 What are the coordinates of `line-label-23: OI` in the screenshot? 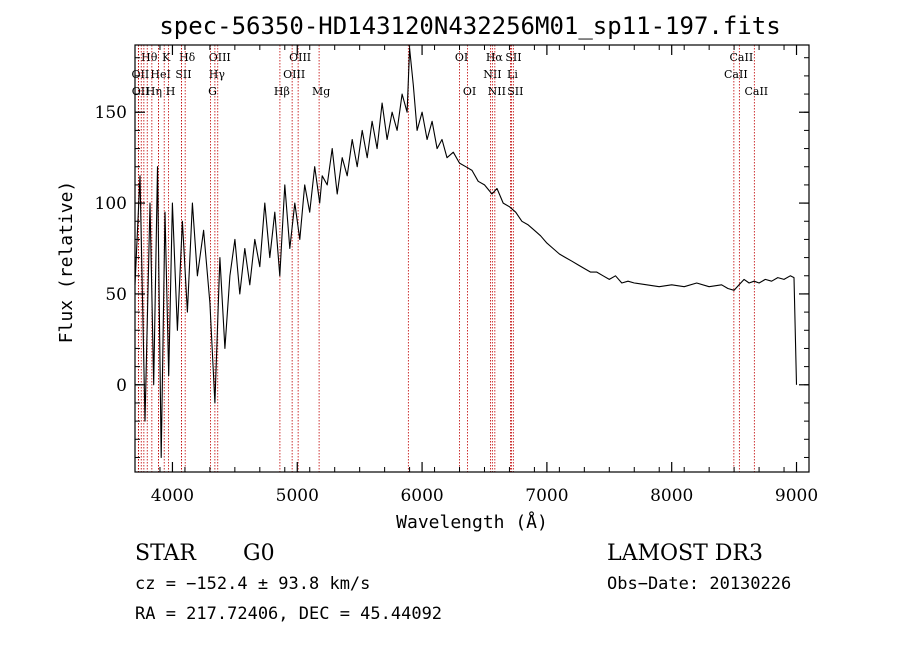 It's located at (469, 91).